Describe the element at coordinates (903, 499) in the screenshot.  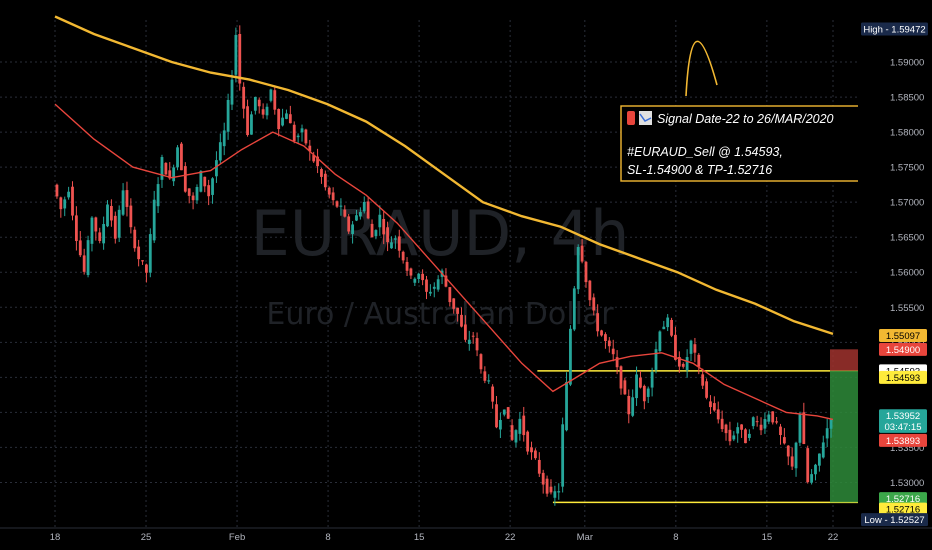
I see `price-tag-label: 1.52716` at that location.